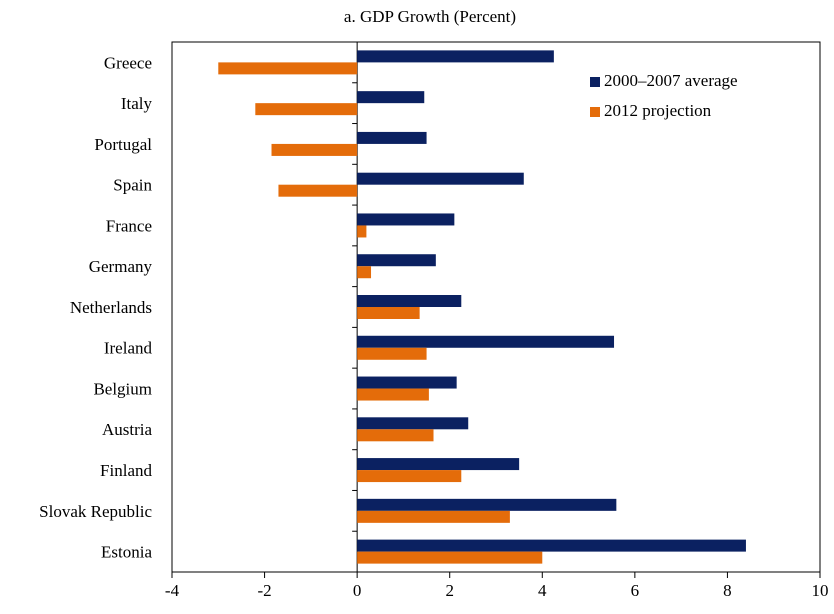  I want to click on y-tick-label: Italy, so click(137, 103).